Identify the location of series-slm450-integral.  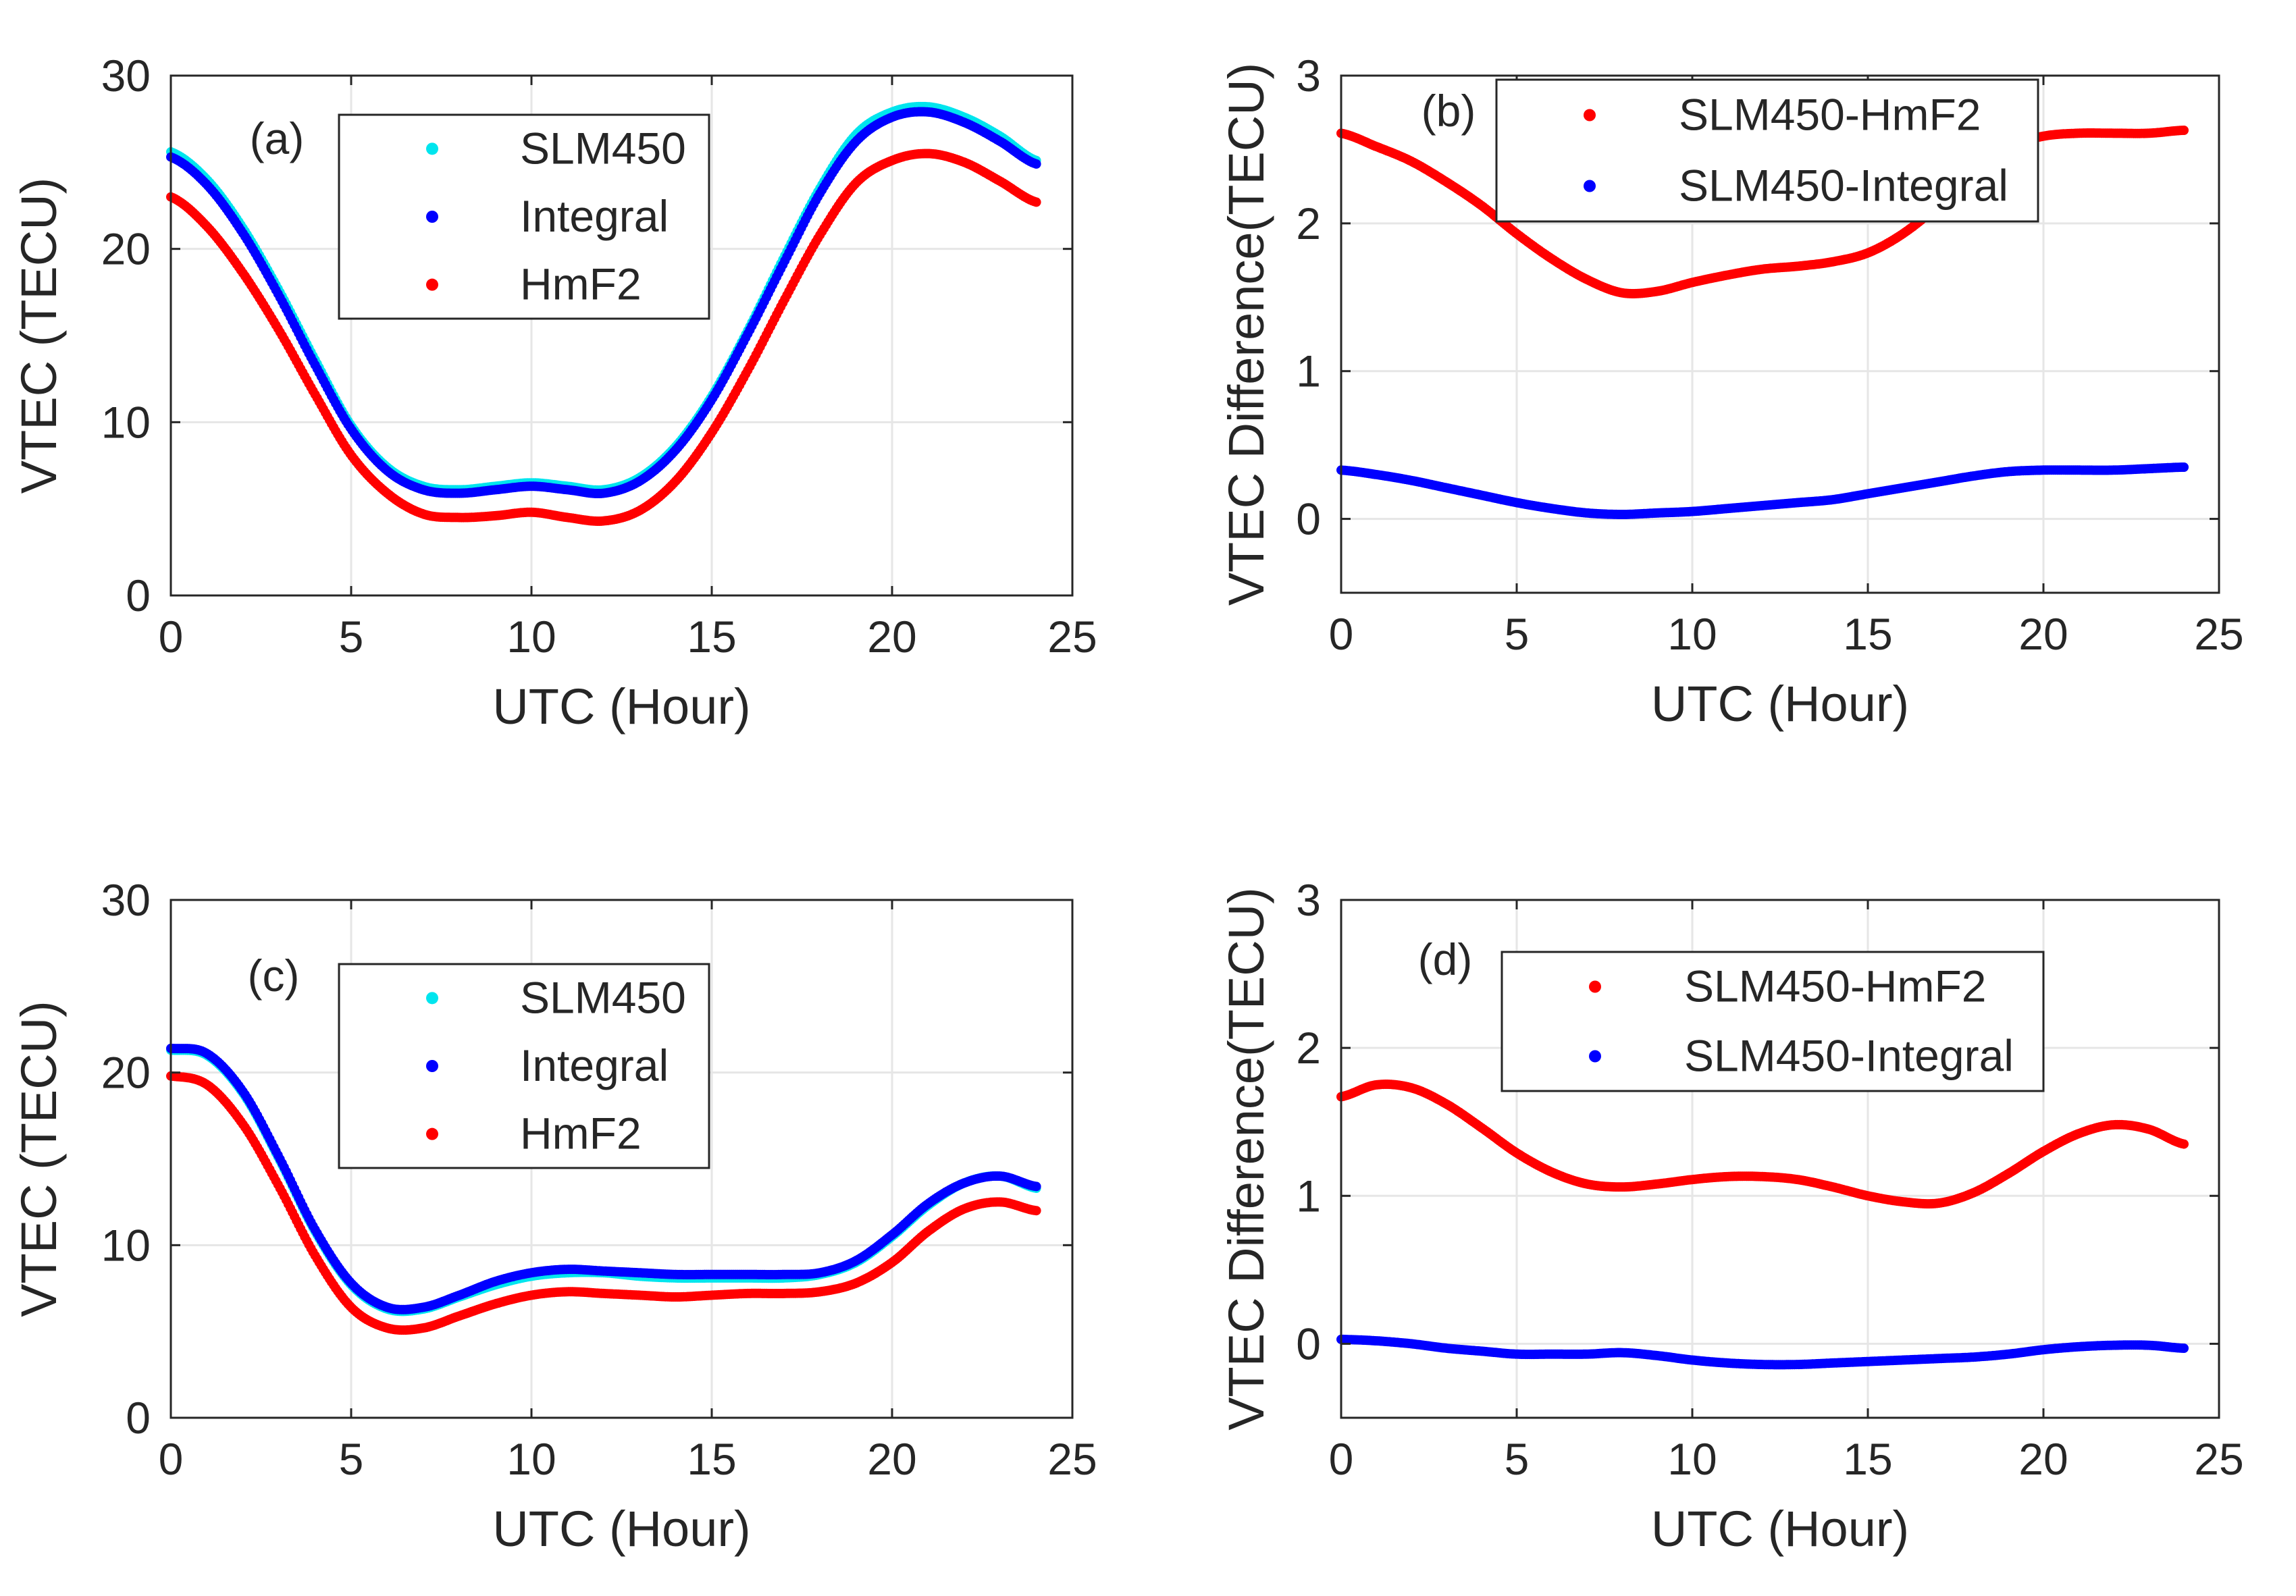
(1762, 491).